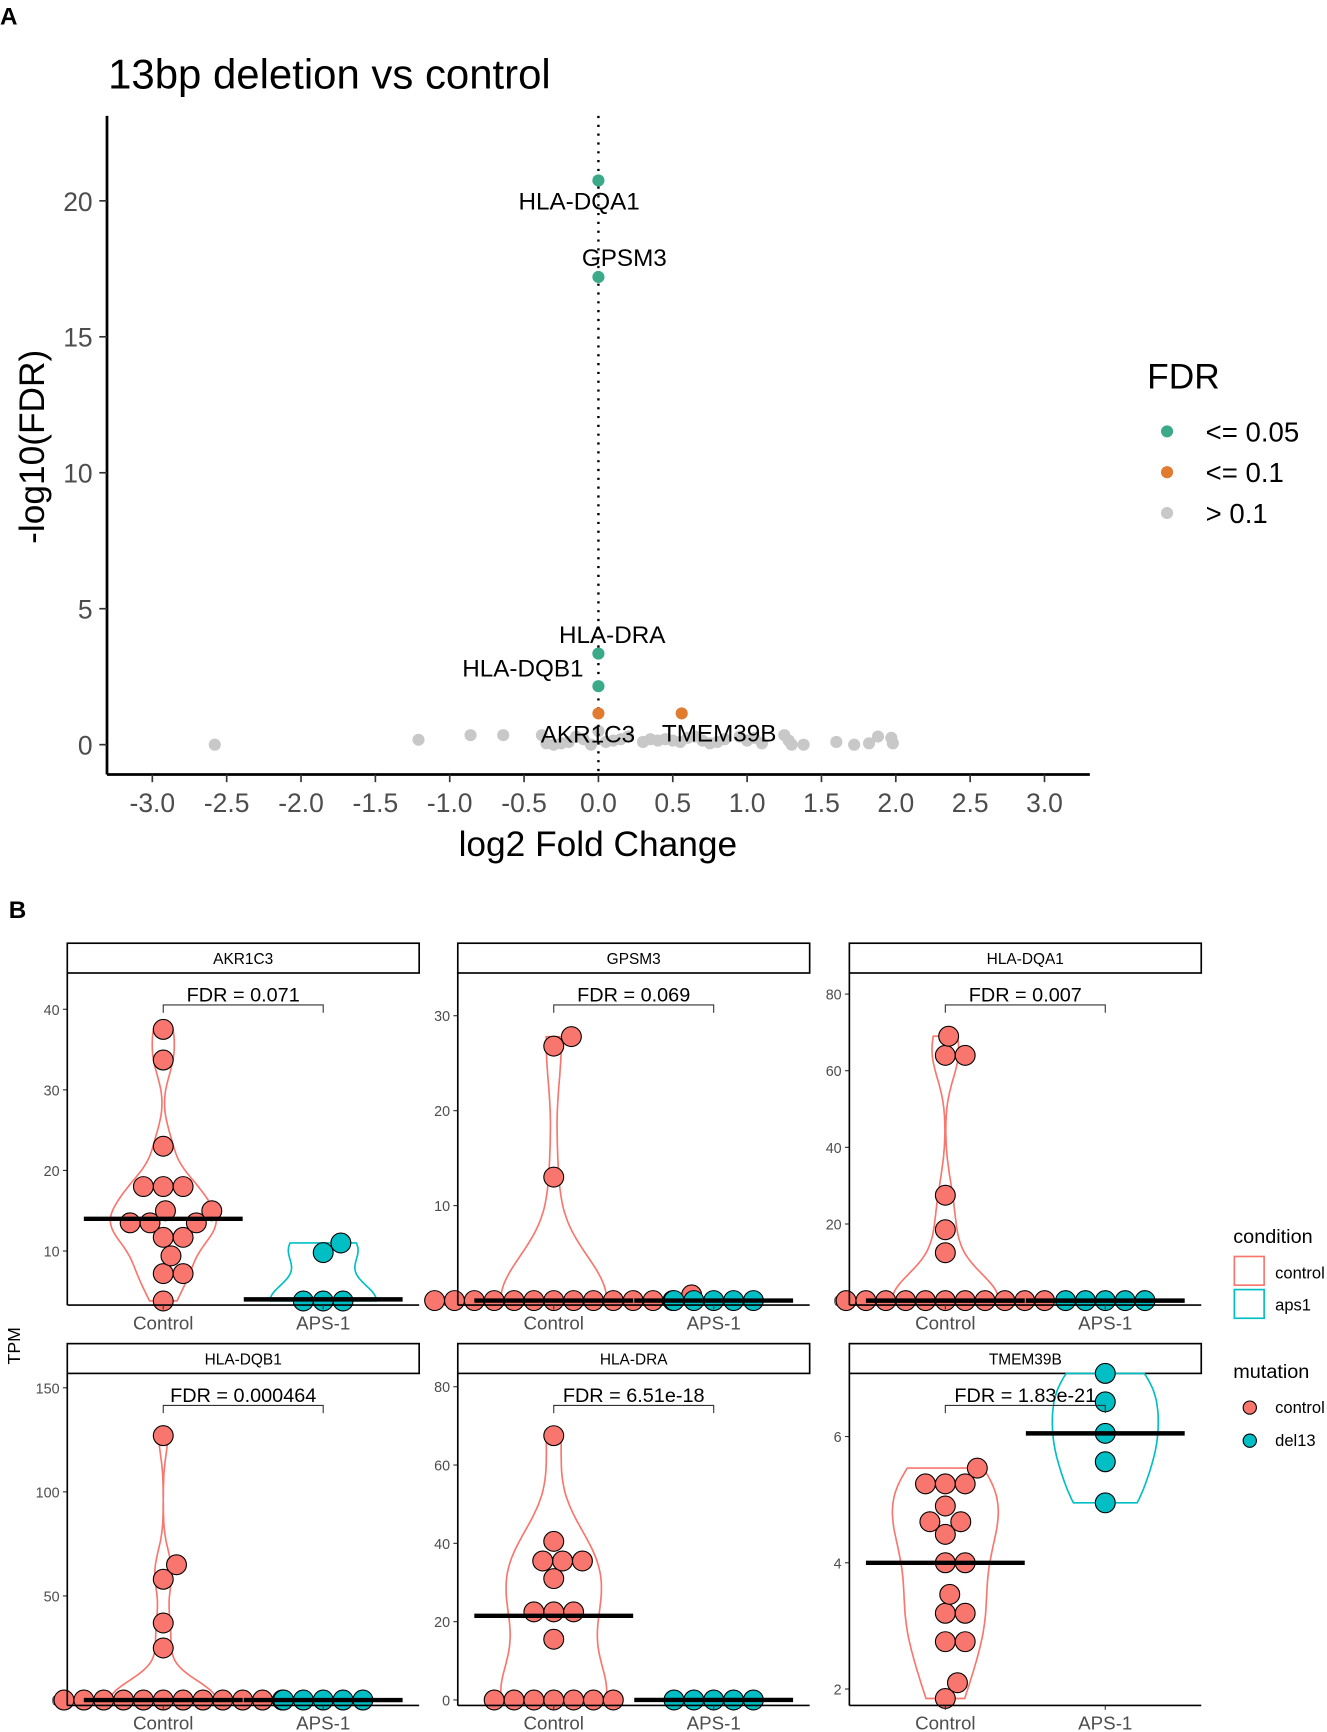 This screenshot has width=1327, height=1732. I want to click on fdr-legend-title: FDR, so click(1183, 376).